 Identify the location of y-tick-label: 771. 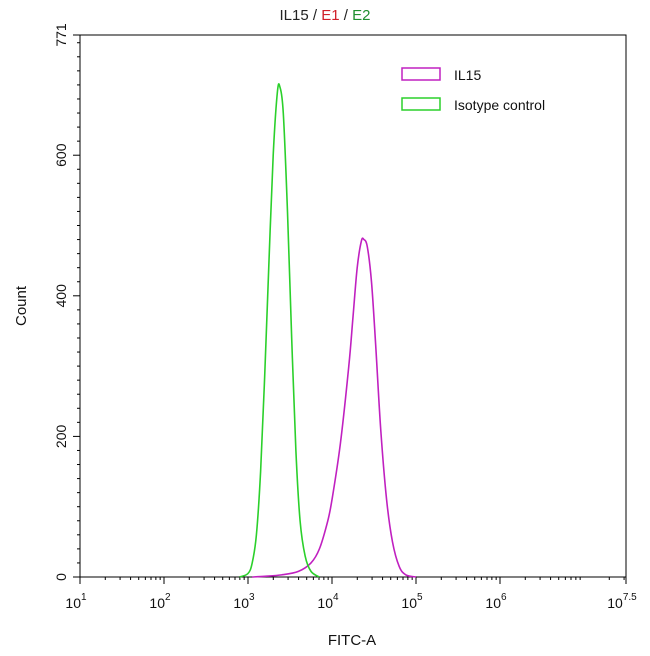
(61, 35).